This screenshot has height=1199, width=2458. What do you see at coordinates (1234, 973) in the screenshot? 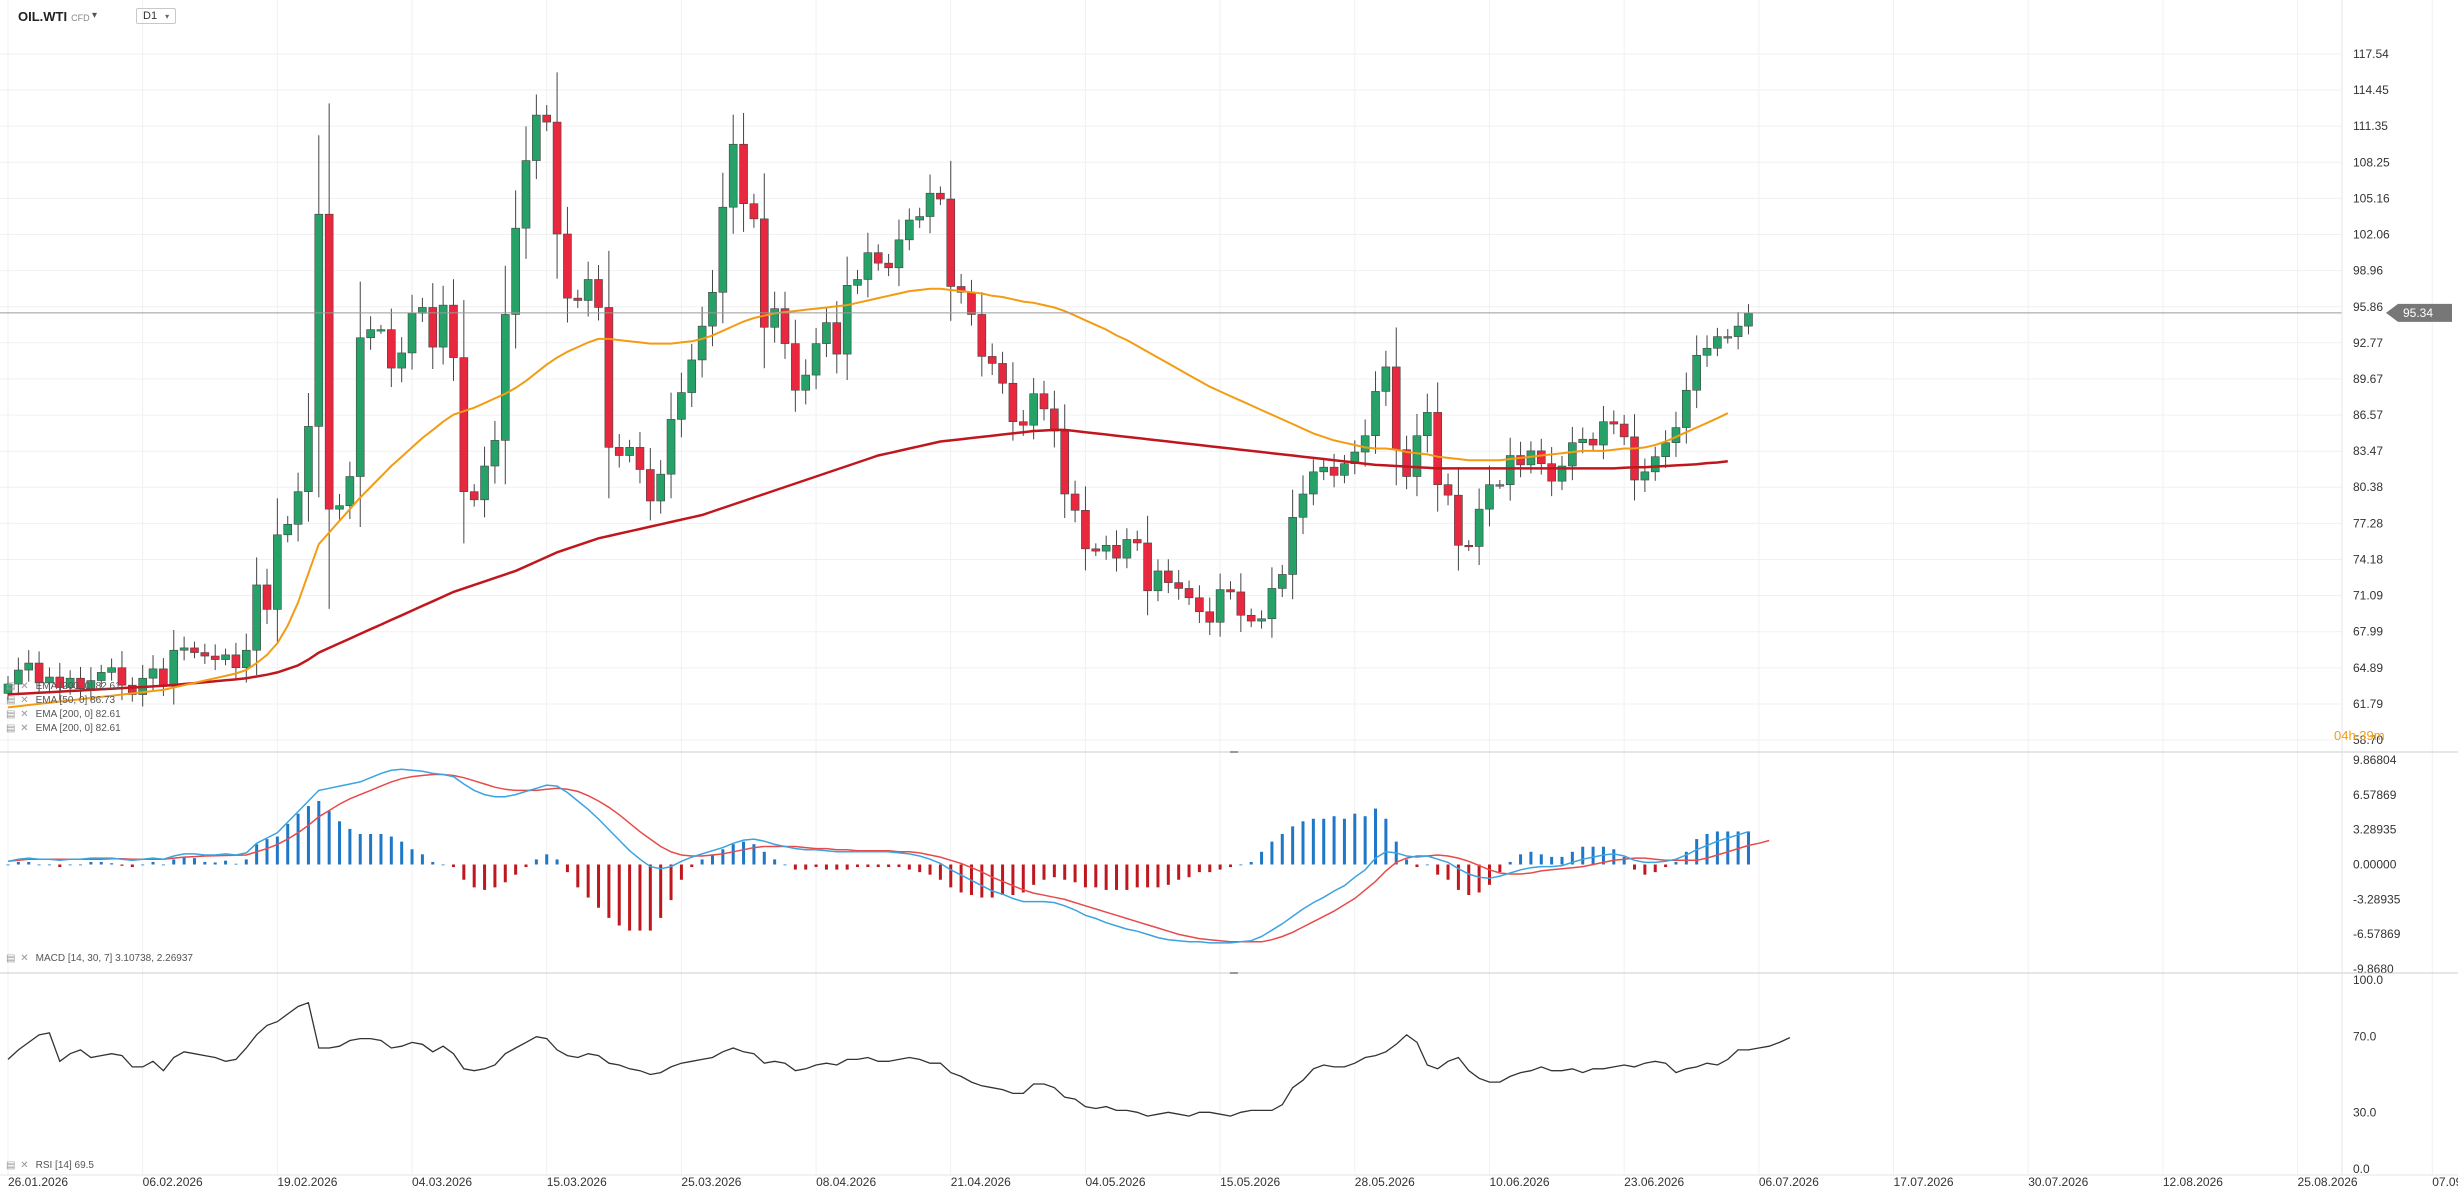
I see `pane-resize-handle` at bounding box center [1234, 973].